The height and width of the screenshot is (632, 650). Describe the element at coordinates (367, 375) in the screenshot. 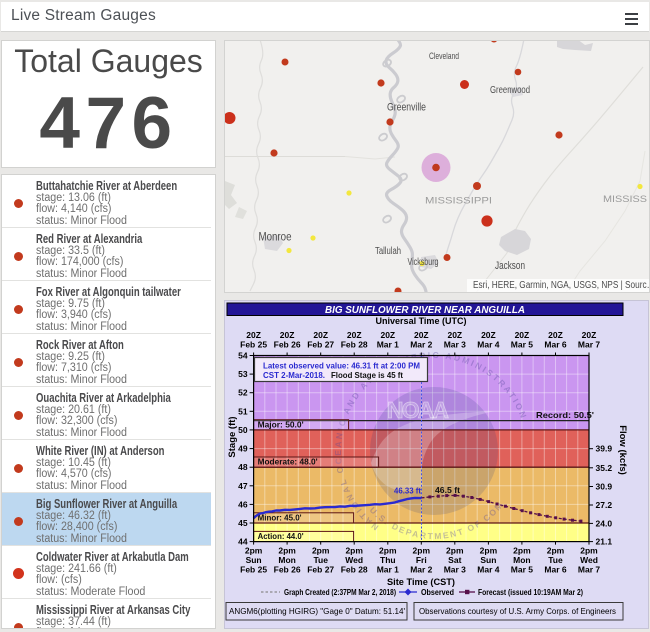

I see `svg-text: Flood Stage is 45 ft` at that location.